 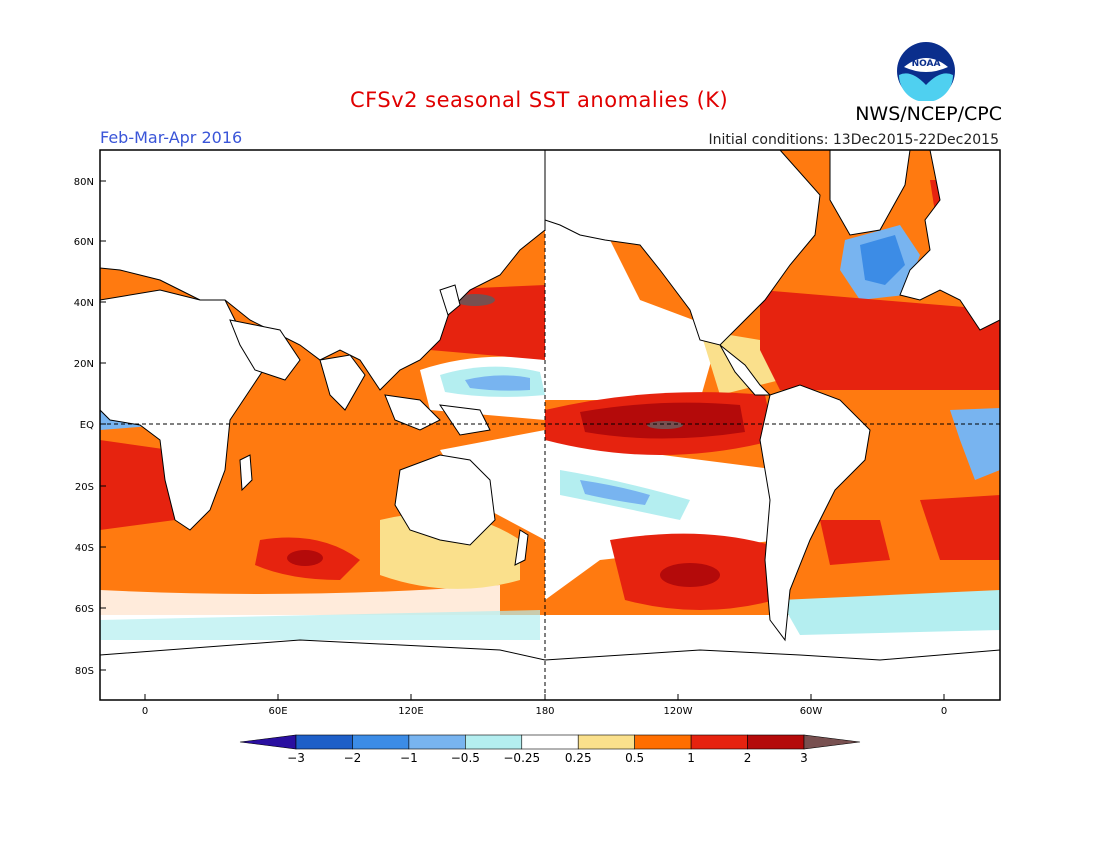 What do you see at coordinates (410, 711) in the screenshot?
I see `lon-tick-label: 120E` at bounding box center [410, 711].